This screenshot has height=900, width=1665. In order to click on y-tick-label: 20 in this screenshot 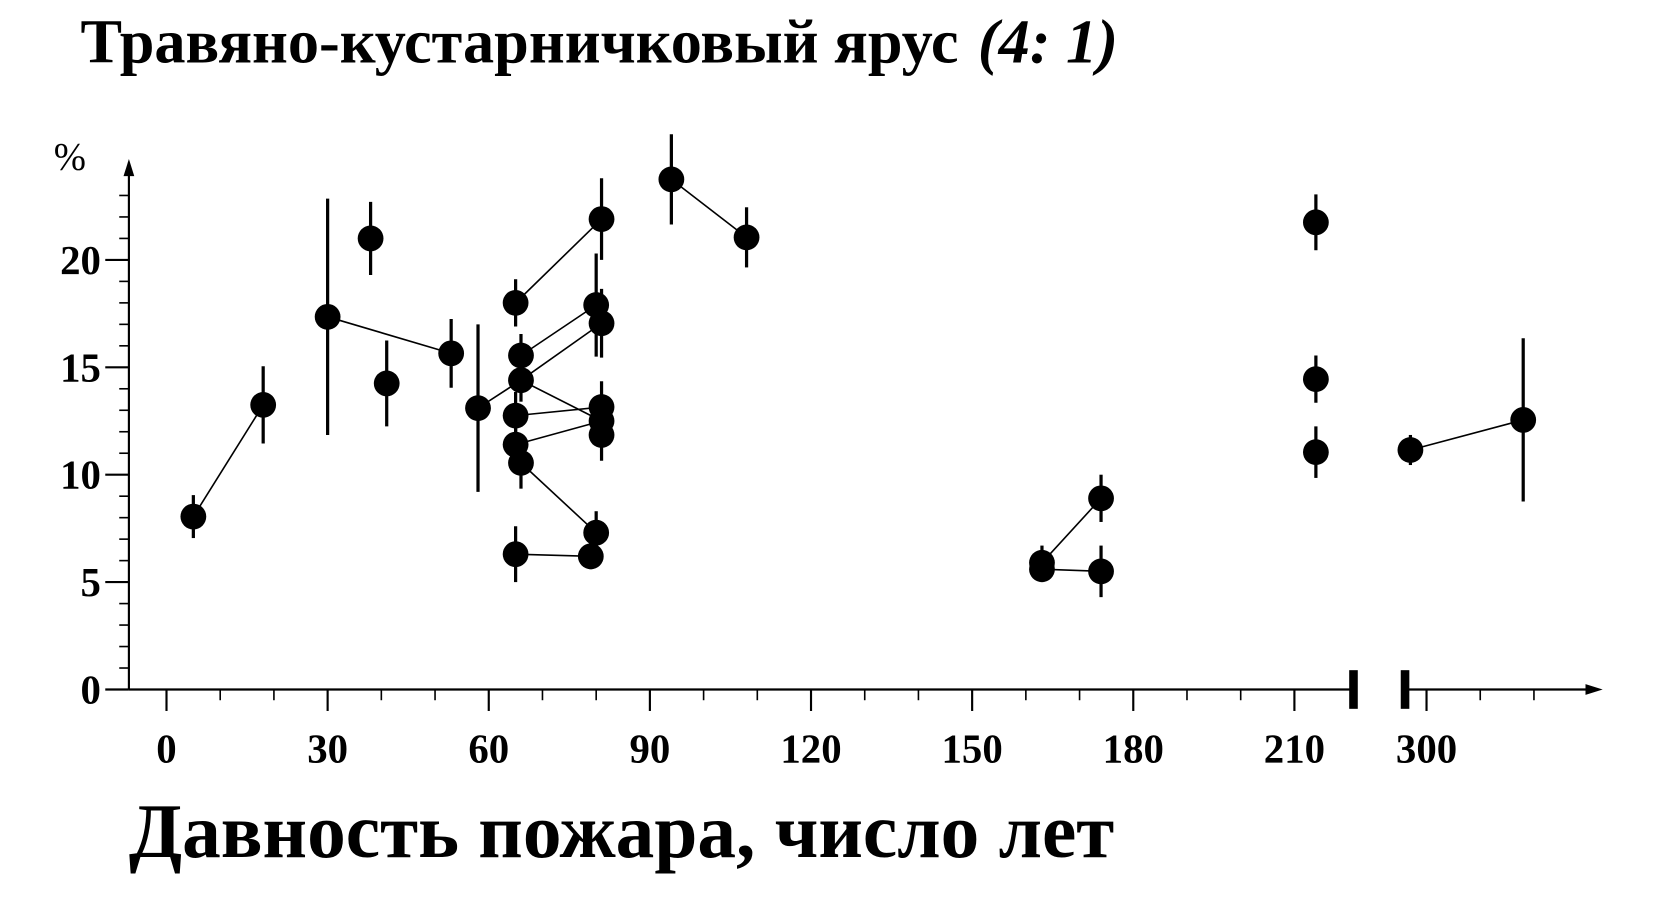, I will do `click(80, 260)`.